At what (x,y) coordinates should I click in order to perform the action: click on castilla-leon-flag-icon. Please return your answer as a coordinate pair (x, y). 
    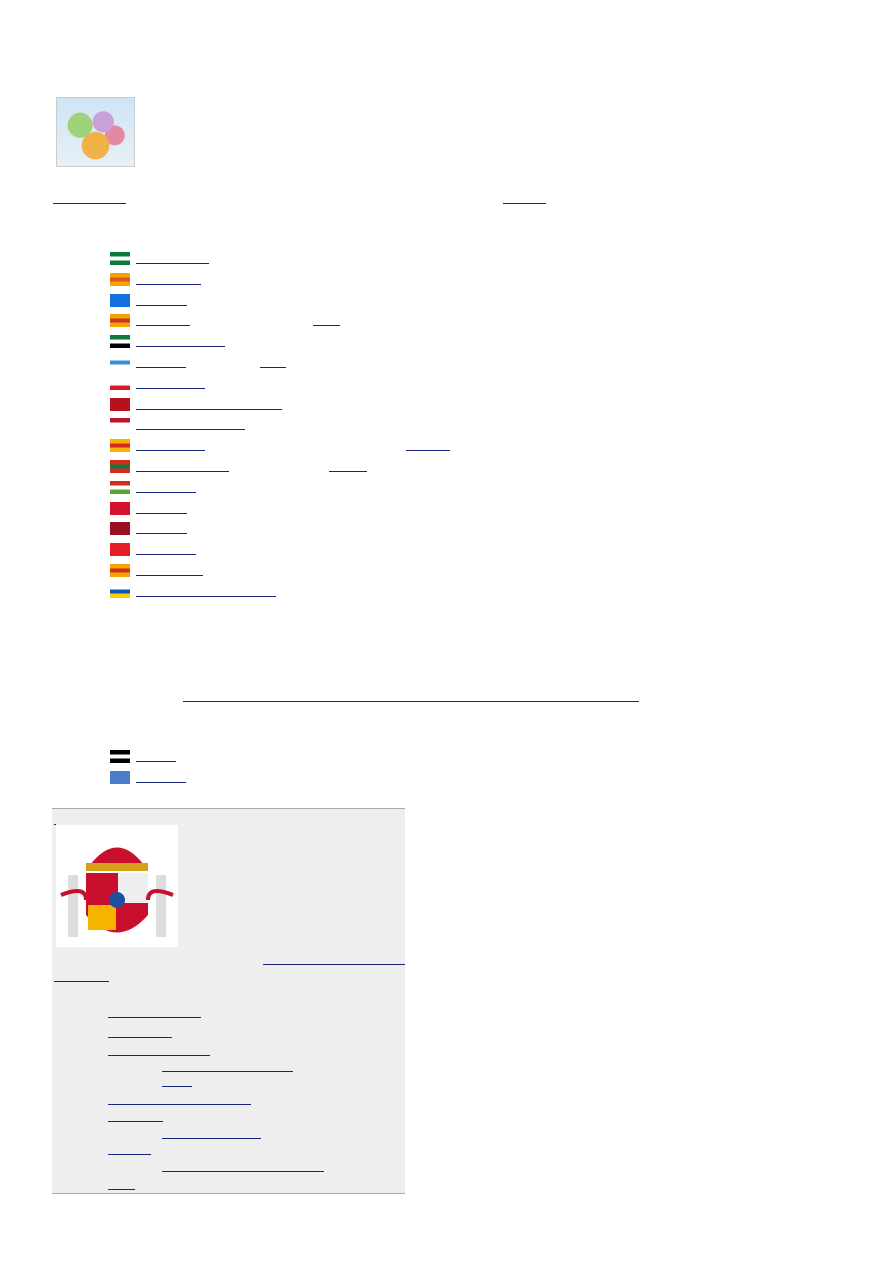
    Looking at the image, I should click on (120, 404).